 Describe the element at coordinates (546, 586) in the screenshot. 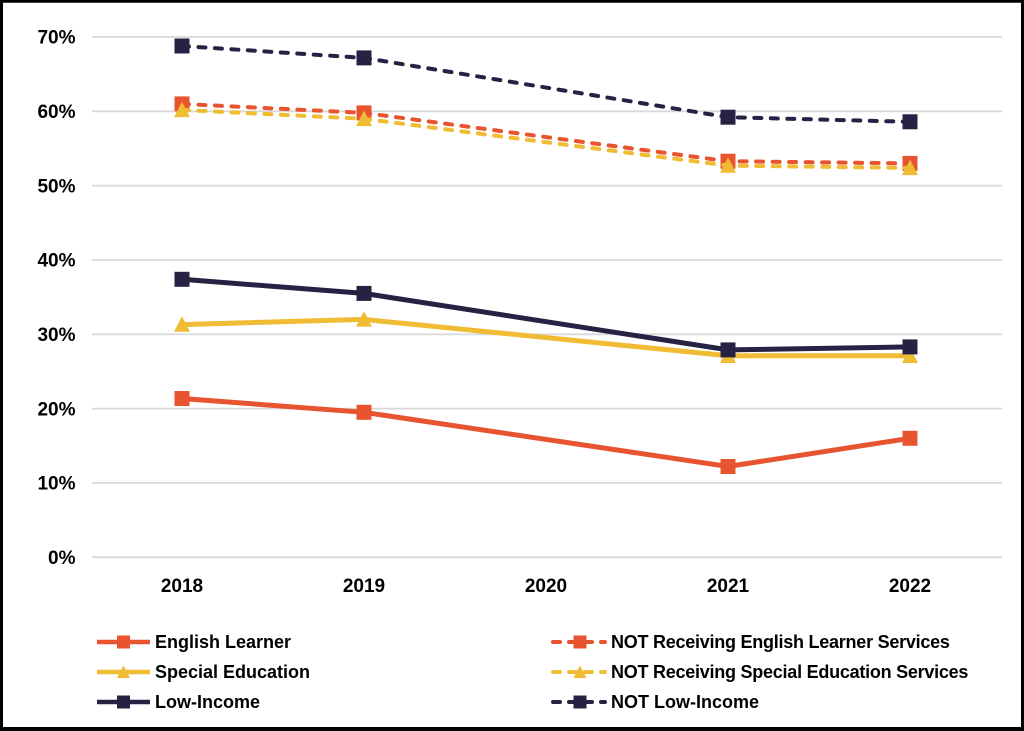

I see `svg-text: 2020` at that location.